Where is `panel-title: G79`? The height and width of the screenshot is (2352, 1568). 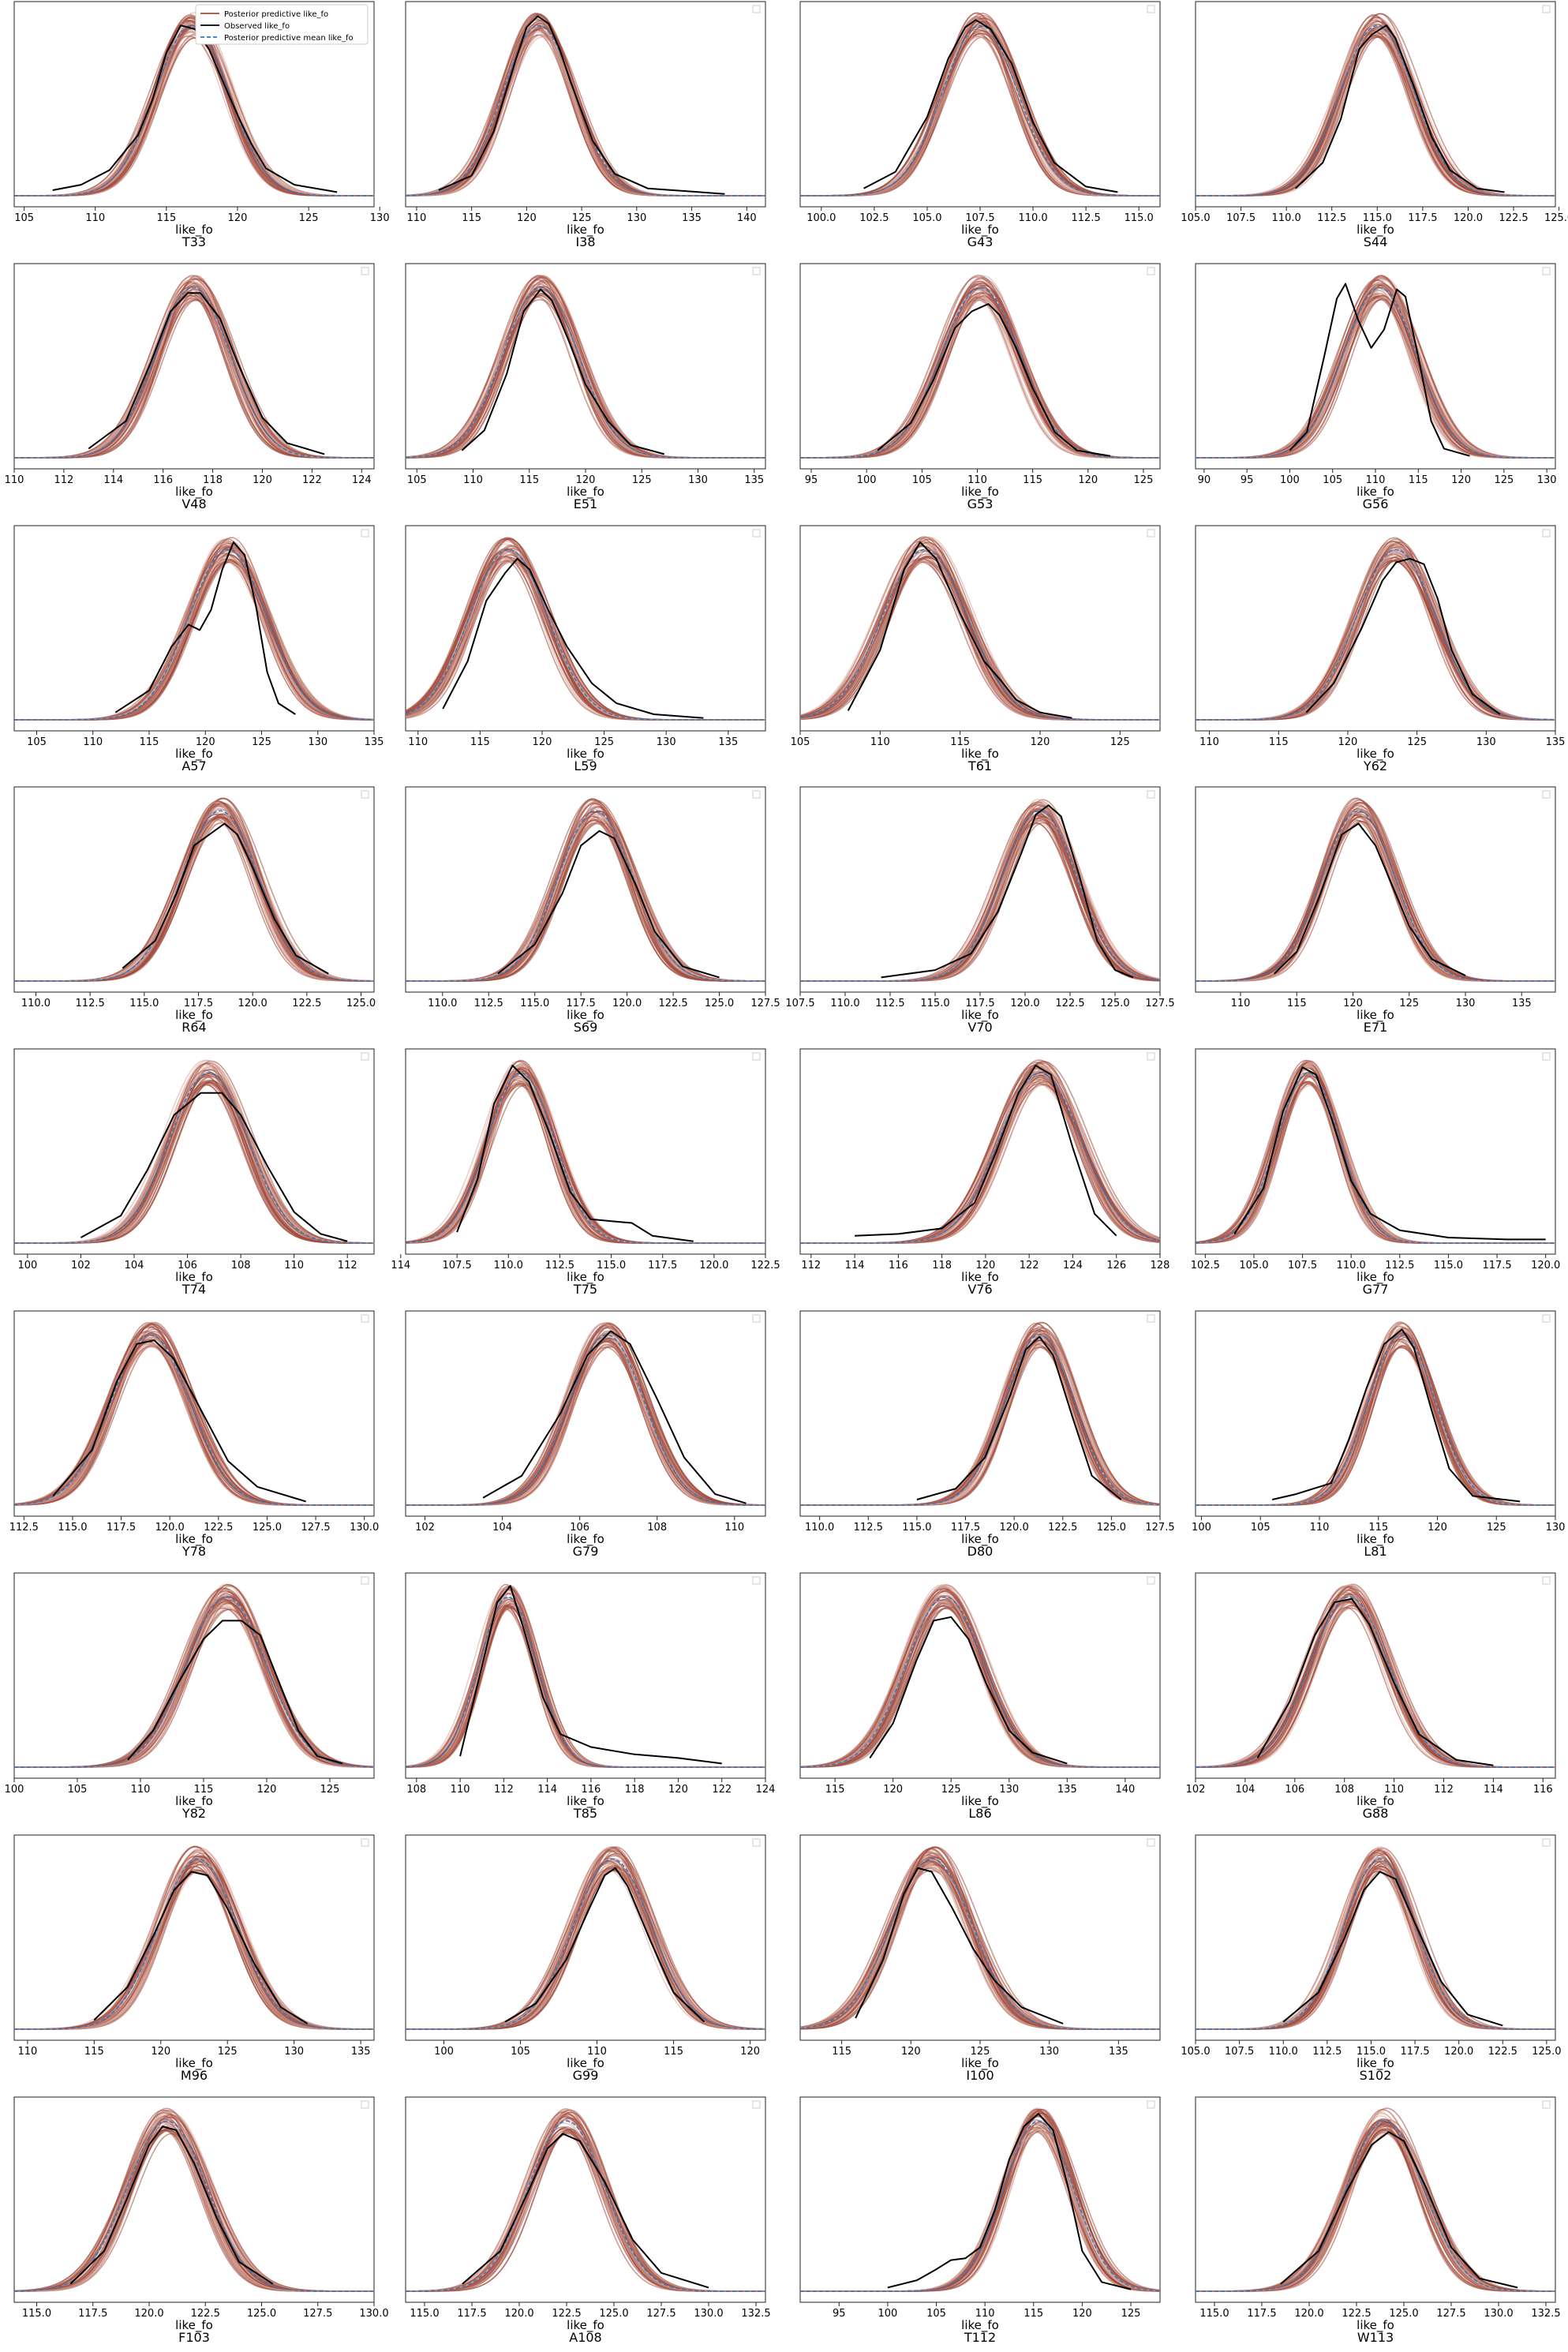 panel-title: G79 is located at coordinates (586, 1551).